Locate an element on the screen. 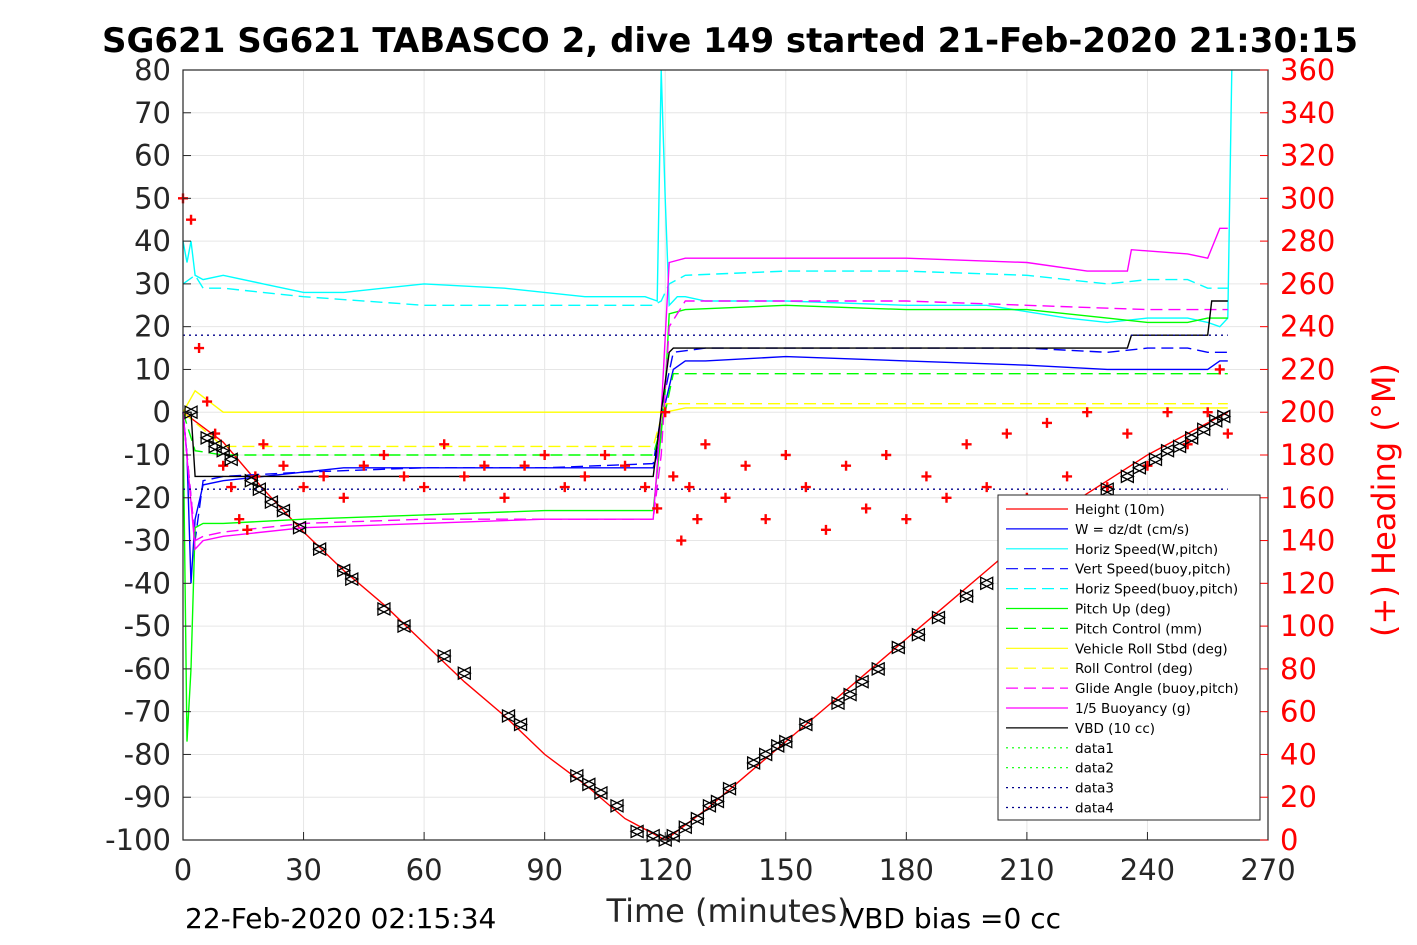 The width and height of the screenshot is (1417, 945). legend-label: Horiz Speed(buoy,pitch) is located at coordinates (1156, 590).